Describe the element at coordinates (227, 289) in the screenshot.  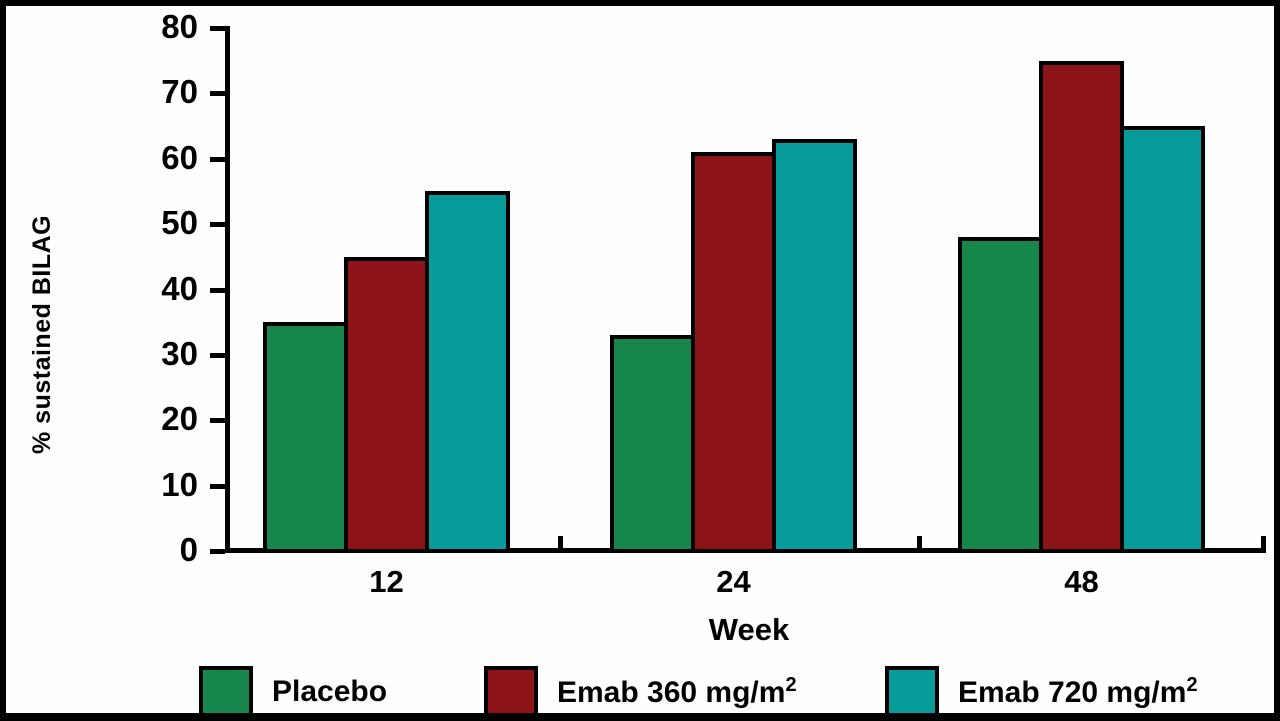
I see `y-axis-line` at that location.